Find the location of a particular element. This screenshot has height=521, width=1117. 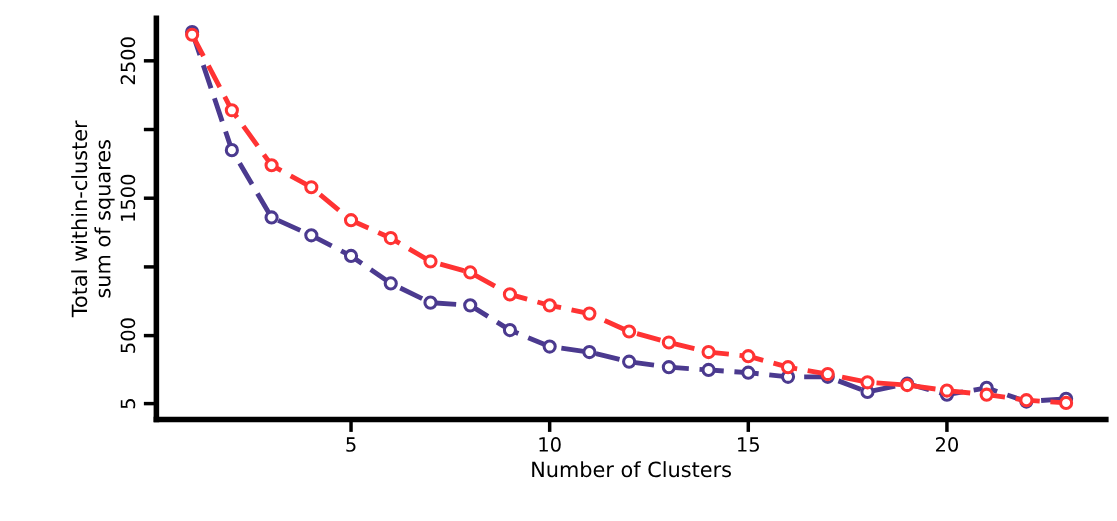

x-tick-label: 10 is located at coordinates (550, 444).